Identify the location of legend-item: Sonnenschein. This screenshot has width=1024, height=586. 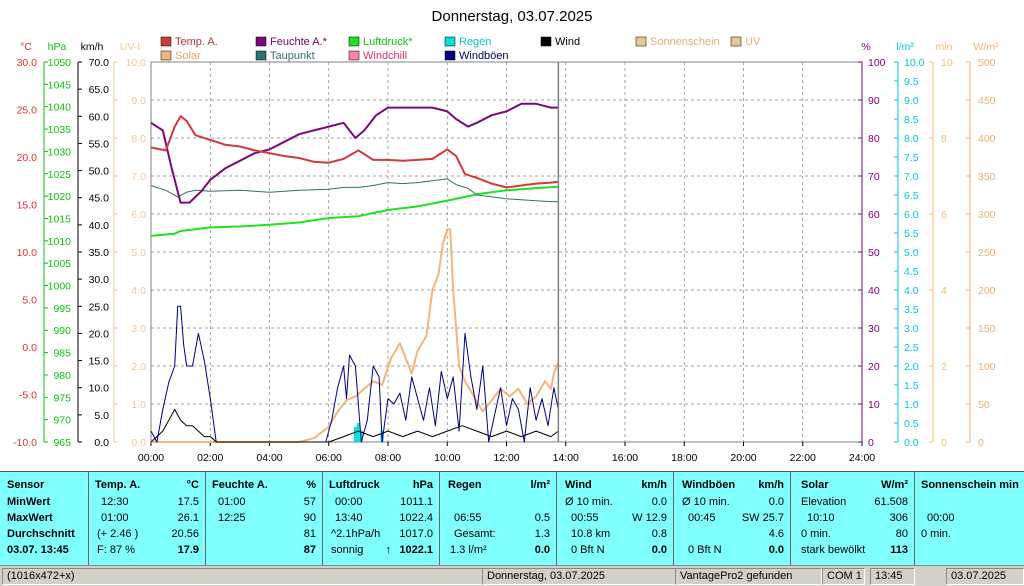
(685, 42).